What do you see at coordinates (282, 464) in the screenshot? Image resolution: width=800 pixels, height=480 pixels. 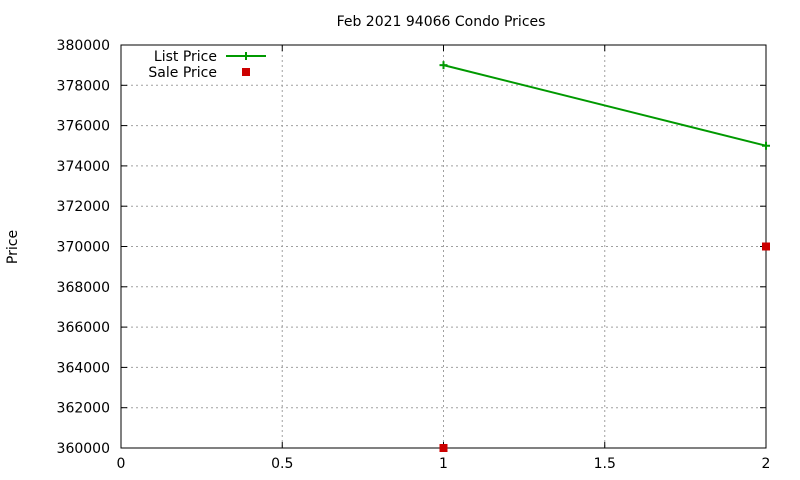 I see `x-tick-label: 0.5` at bounding box center [282, 464].